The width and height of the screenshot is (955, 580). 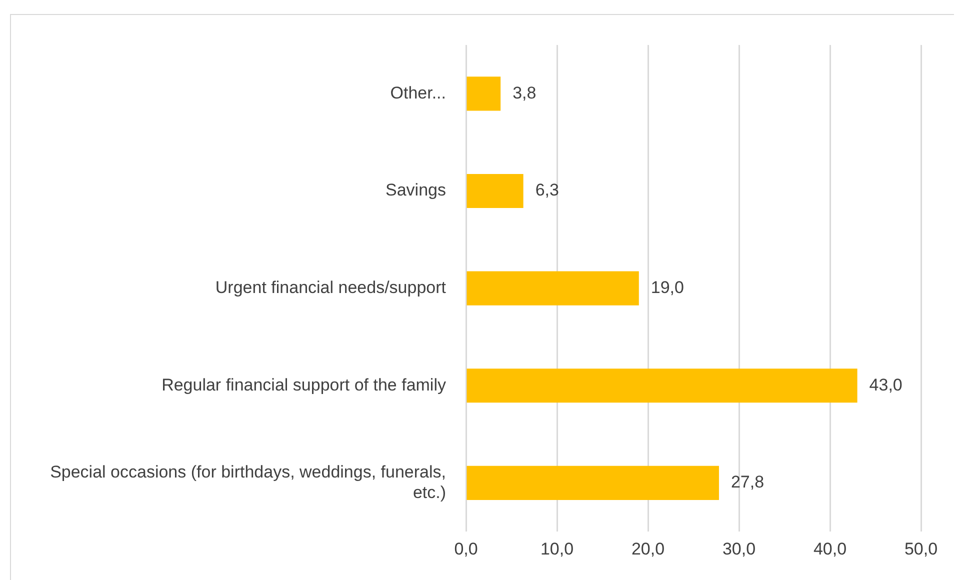 What do you see at coordinates (885, 384) in the screenshot?
I see `data-label: 43,0` at bounding box center [885, 384].